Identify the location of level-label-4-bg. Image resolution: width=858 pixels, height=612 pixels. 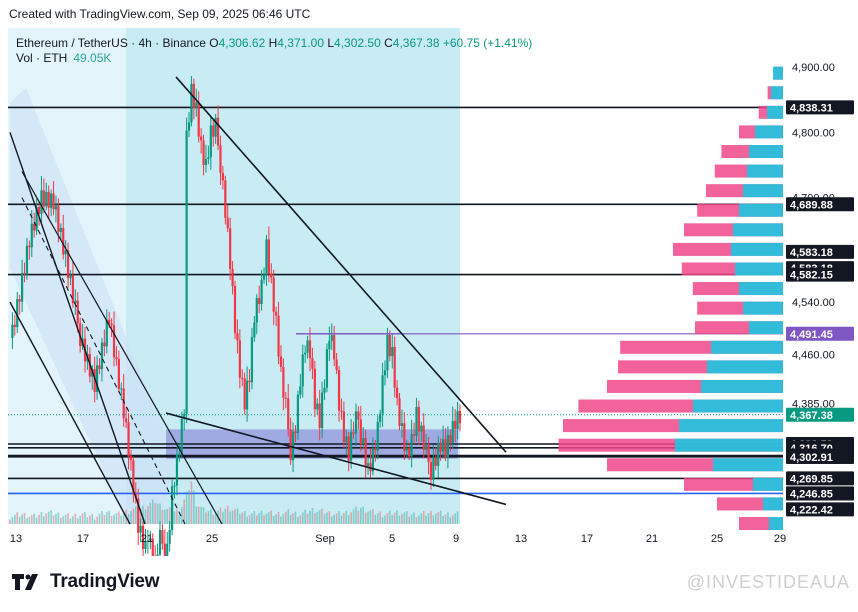
(820, 274).